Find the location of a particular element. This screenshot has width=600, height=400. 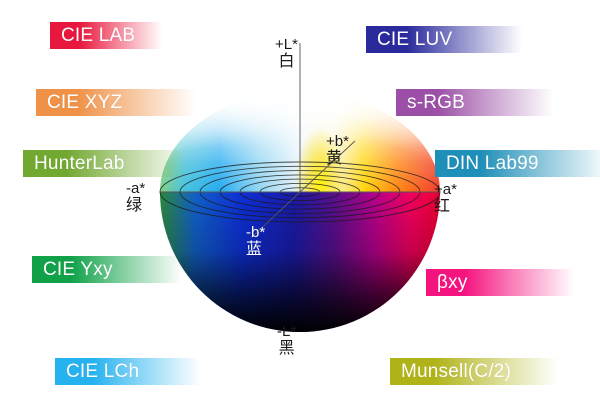

label-din-lab99-text: DIN Lab99 is located at coordinates (492, 163).